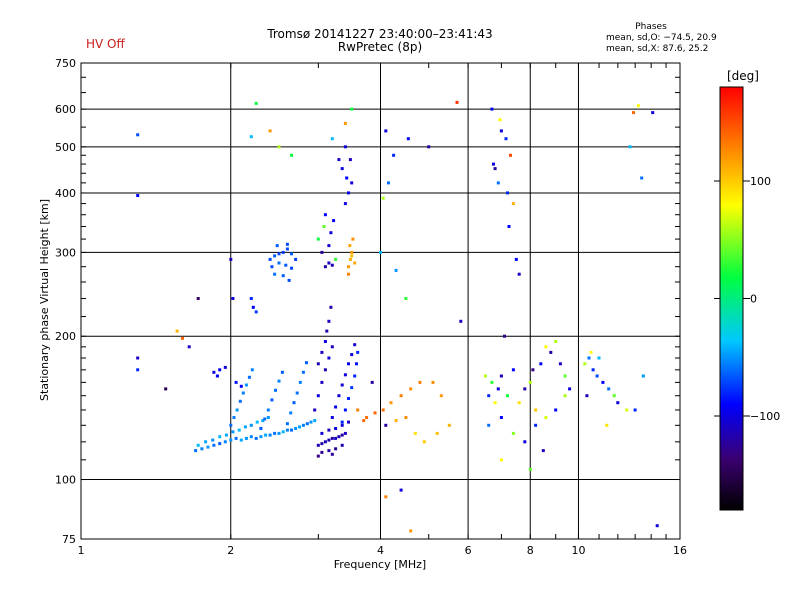  What do you see at coordinates (530, 550) in the screenshot?
I see `x-tick-label: 8` at bounding box center [530, 550].